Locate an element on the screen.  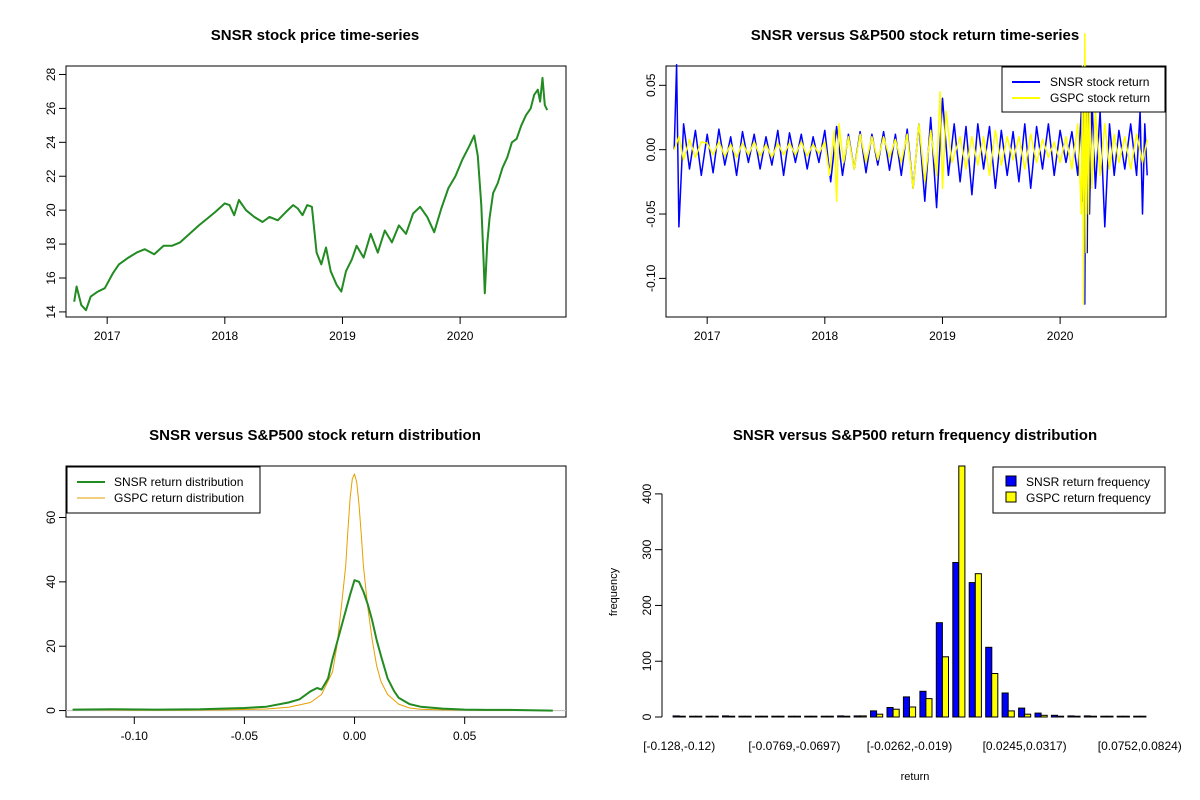
x-tick-label: 0.05 is located at coordinates (465, 736).